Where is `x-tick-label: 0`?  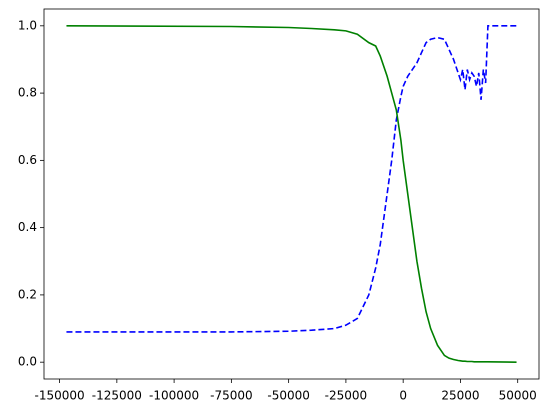 x-tick-label: 0 is located at coordinates (403, 396).